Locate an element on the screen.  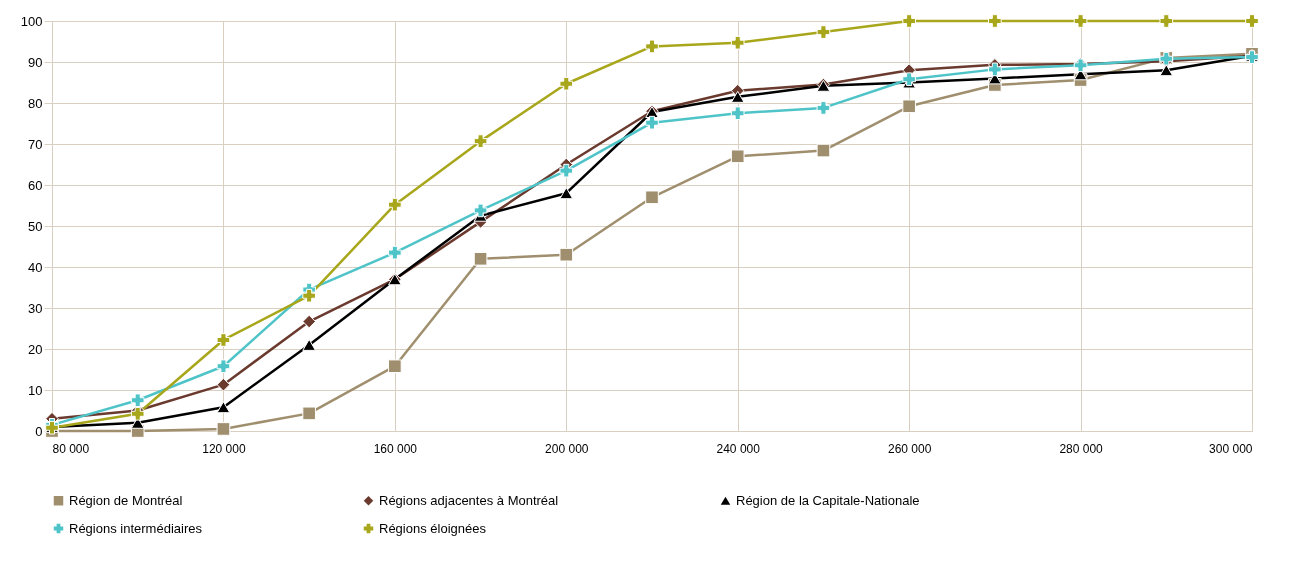
x-tick-label: 260 000 is located at coordinates (909, 448).